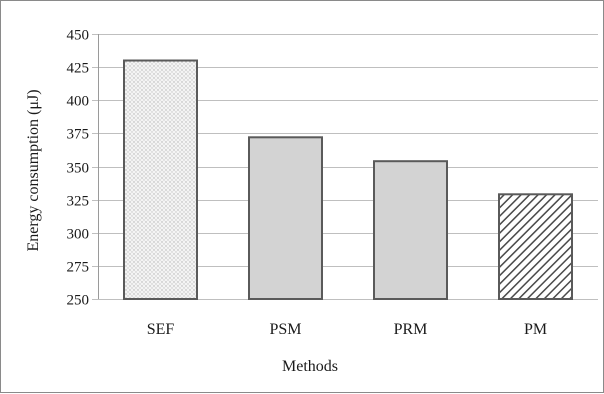 The image size is (604, 394). What do you see at coordinates (78, 301) in the screenshot?
I see `y-tick-label: 250` at bounding box center [78, 301].